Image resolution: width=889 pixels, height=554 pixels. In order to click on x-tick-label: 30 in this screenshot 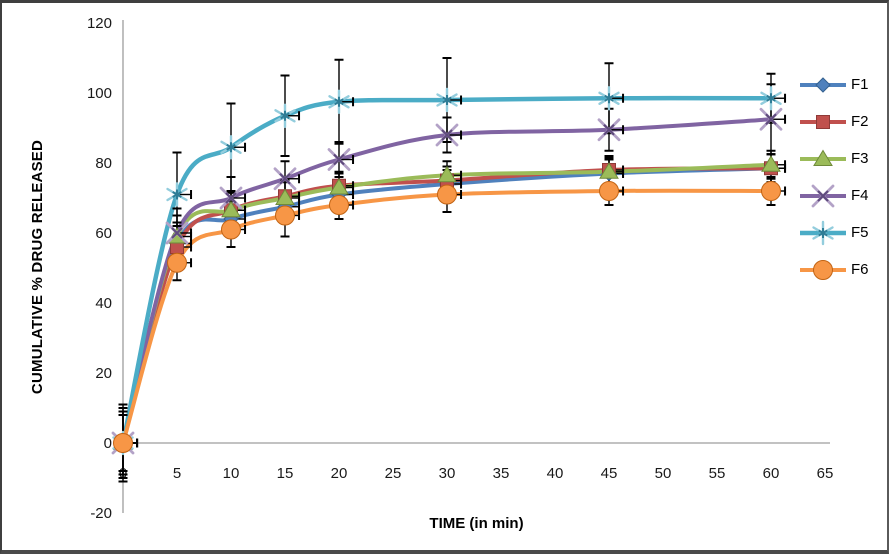, I will do `click(447, 473)`.